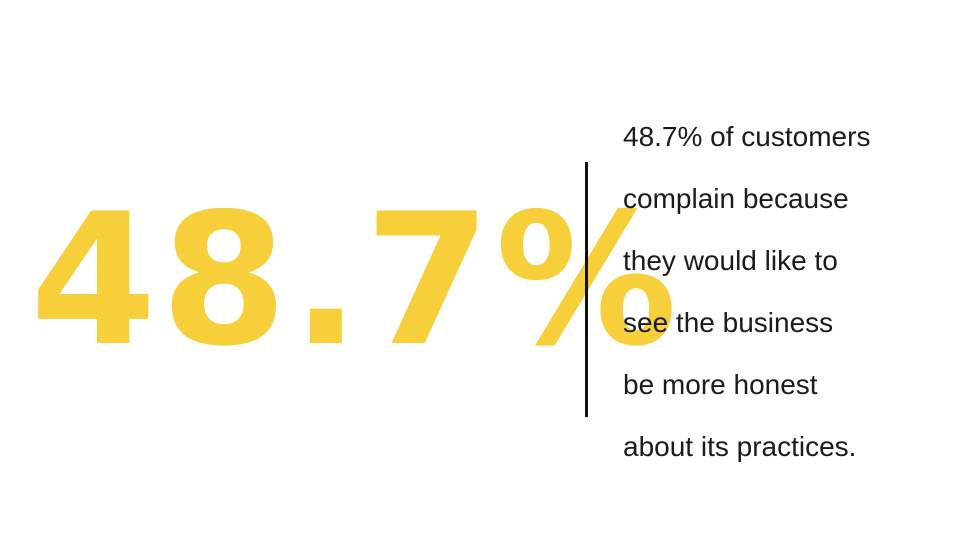  What do you see at coordinates (736, 198) in the screenshot?
I see `description-line: complain because` at bounding box center [736, 198].